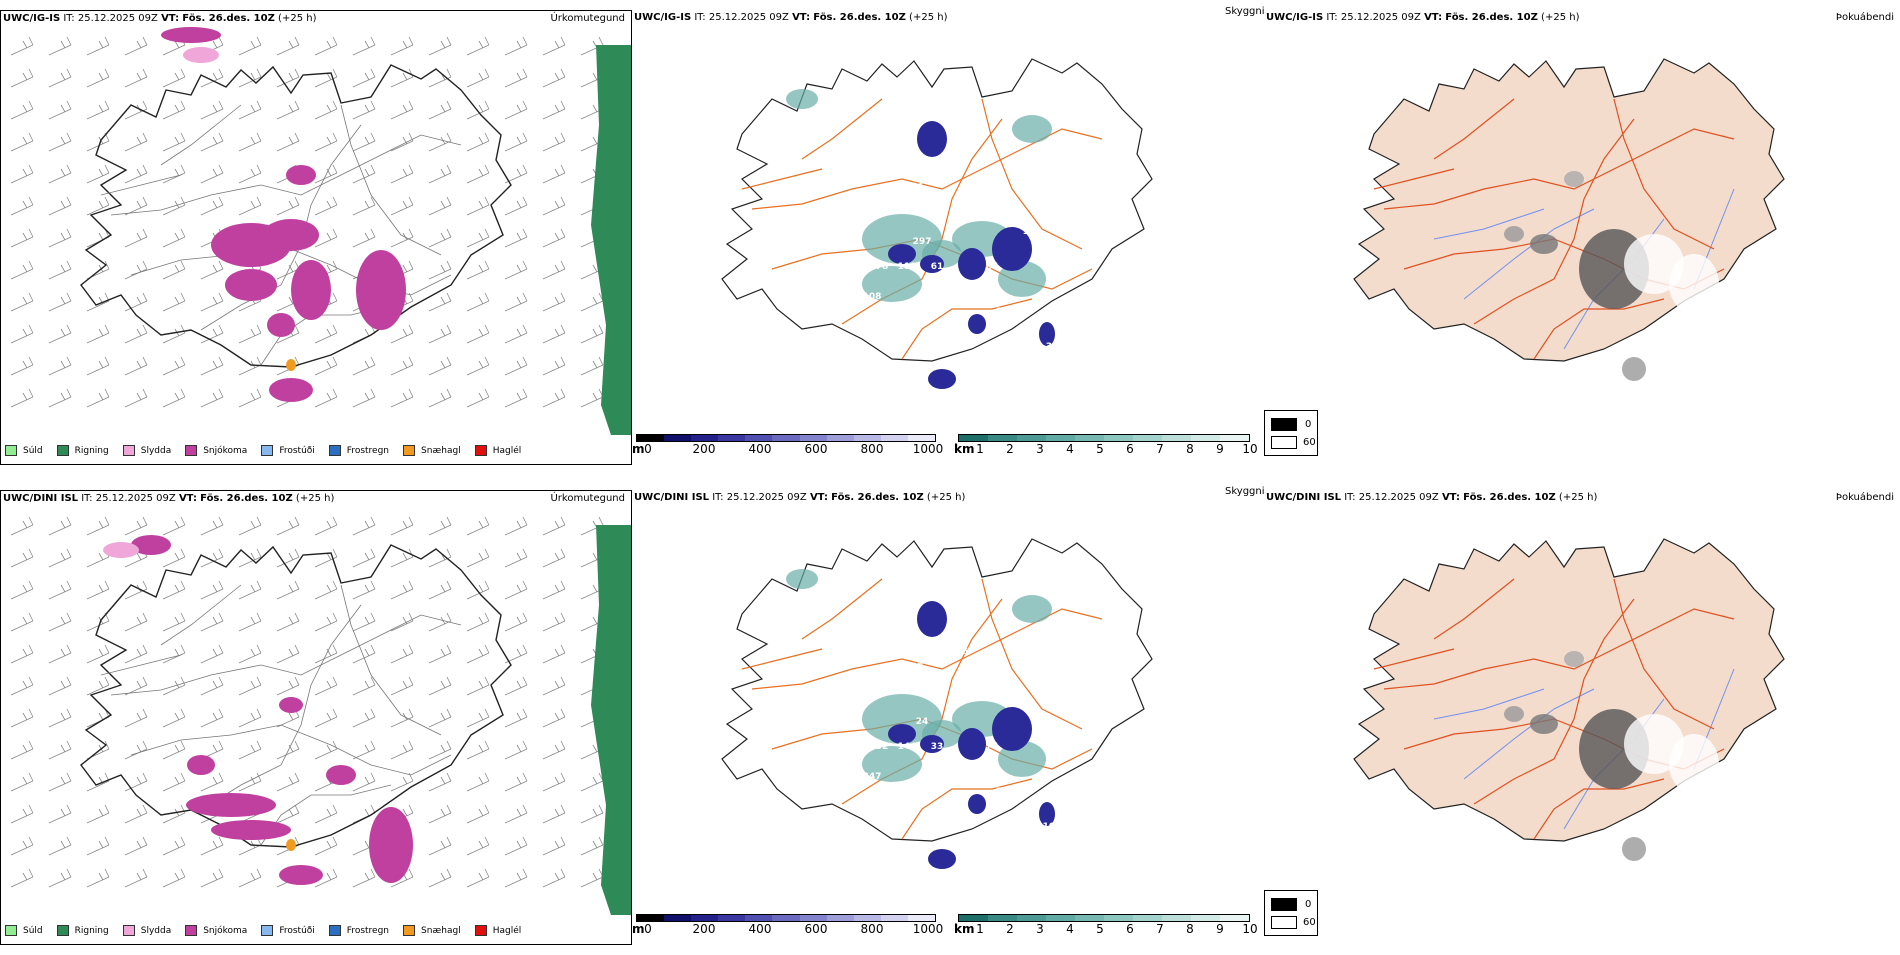  I want to click on legend-label: Snjókoma, so click(225, 450).